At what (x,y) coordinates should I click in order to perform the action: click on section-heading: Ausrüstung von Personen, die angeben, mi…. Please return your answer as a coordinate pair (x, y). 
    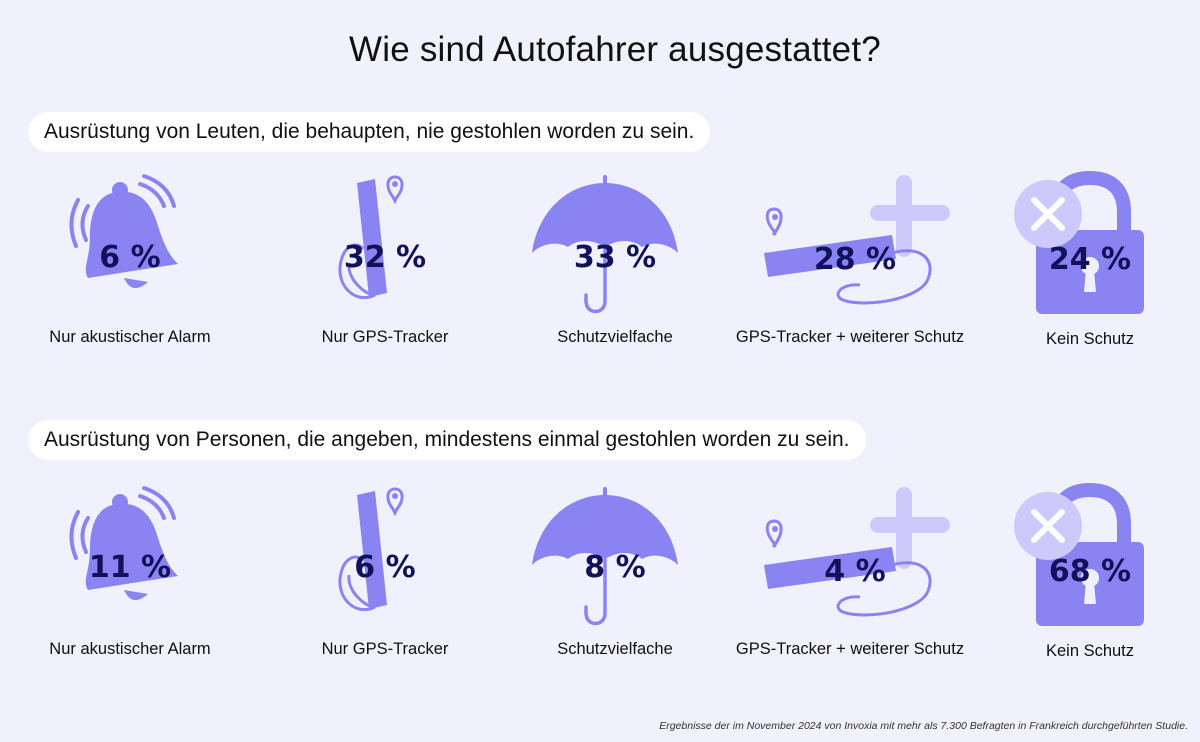
    Looking at the image, I should click on (447, 440).